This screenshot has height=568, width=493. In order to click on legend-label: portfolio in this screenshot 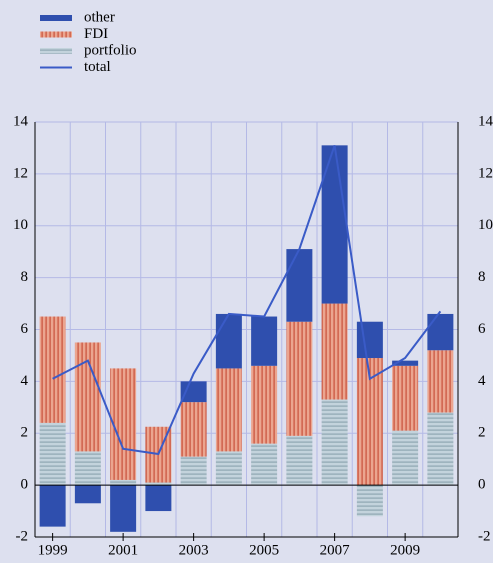, I will do `click(110, 50)`.